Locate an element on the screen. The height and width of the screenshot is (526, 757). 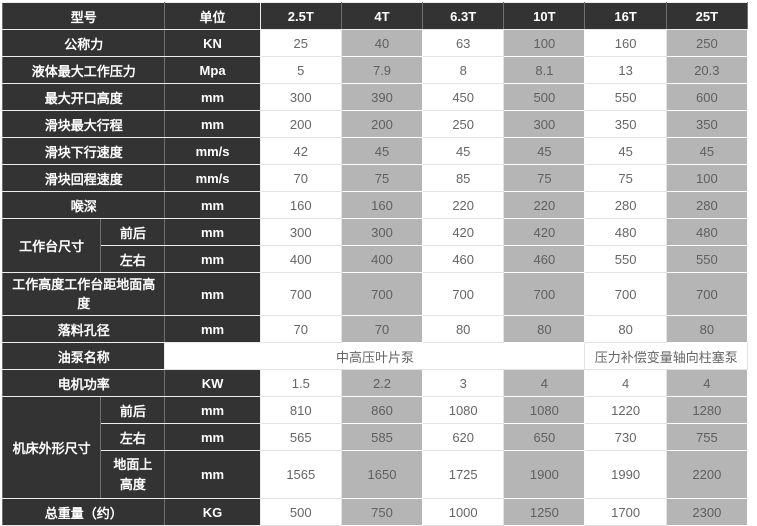
row-label: 液体最大工作压力 is located at coordinates (83, 70).